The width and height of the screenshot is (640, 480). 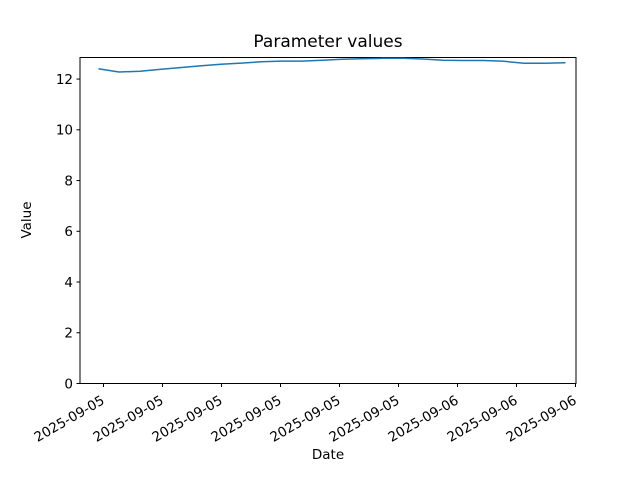 I want to click on x-axis-label: Date, so click(x=328, y=455).